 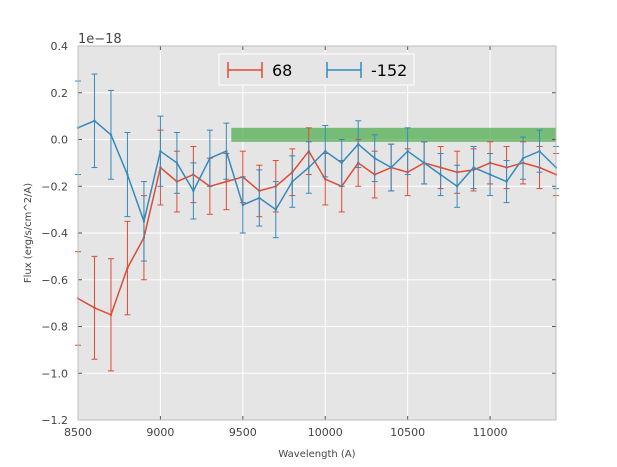 I want to click on y-tick-label: −0.8, so click(x=54, y=327).